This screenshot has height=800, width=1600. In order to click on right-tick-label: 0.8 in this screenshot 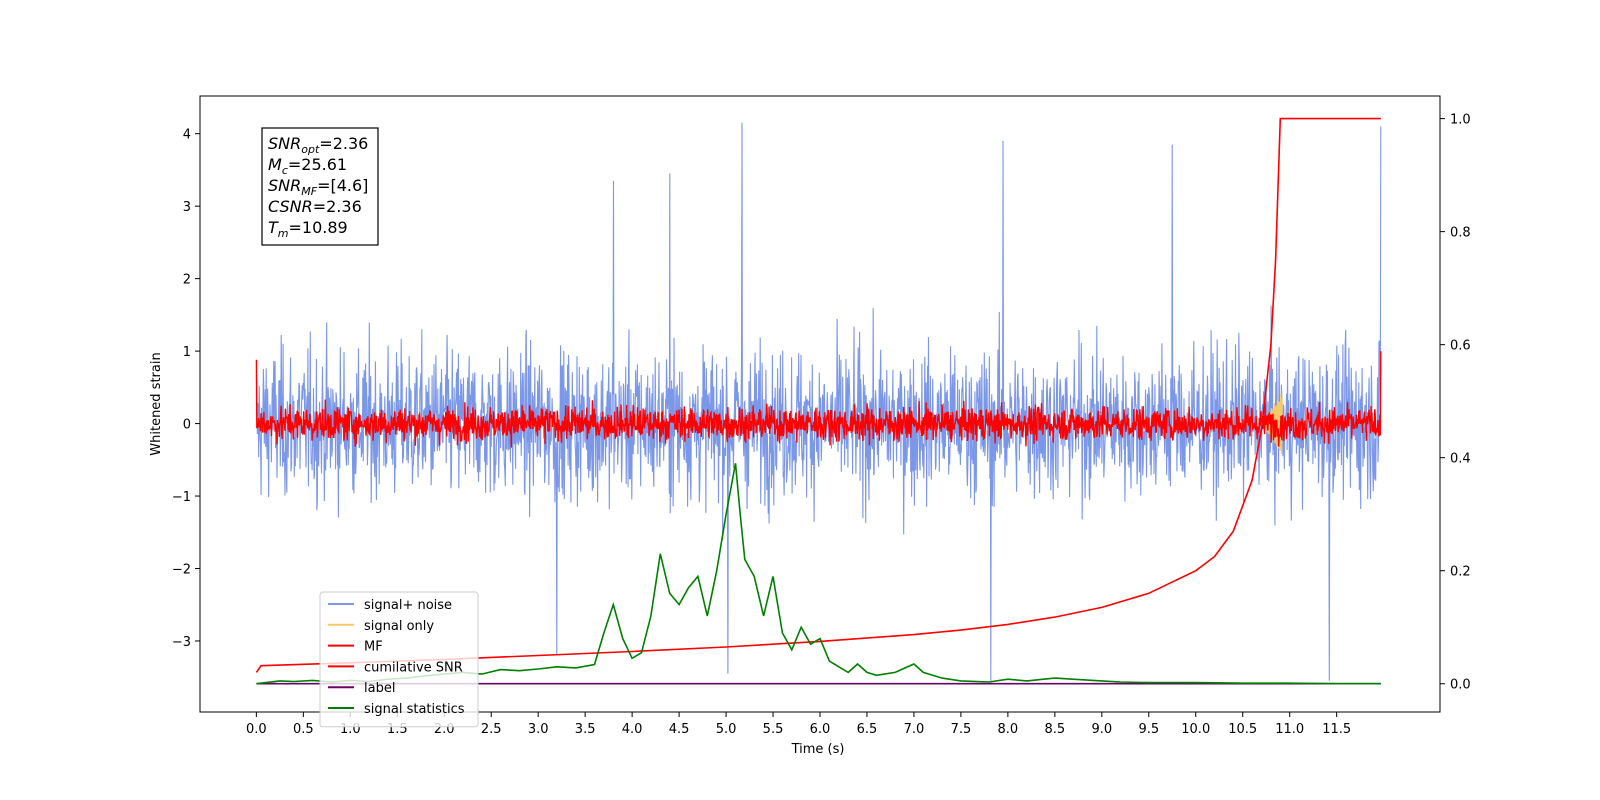, I will do `click(1460, 233)`.